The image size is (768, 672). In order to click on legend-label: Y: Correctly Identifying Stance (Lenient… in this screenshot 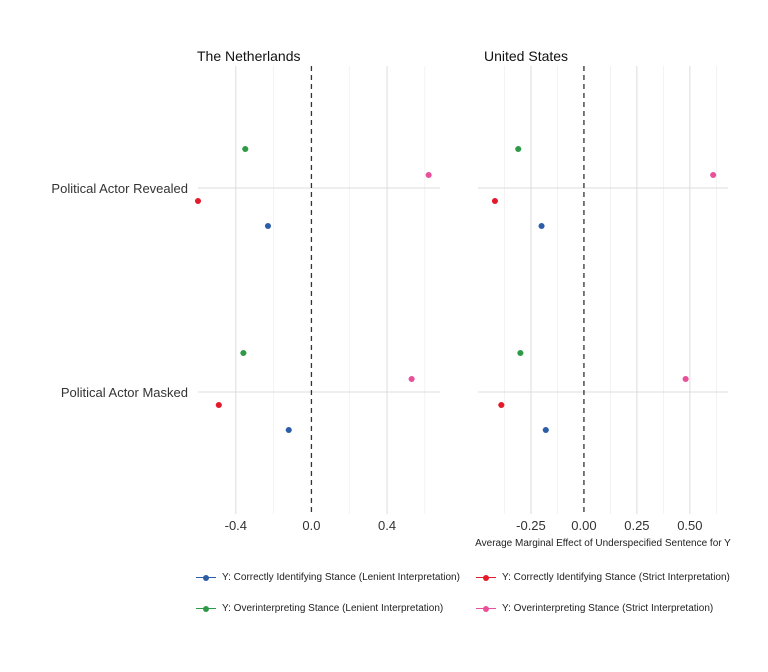, I will do `click(341, 577)`.